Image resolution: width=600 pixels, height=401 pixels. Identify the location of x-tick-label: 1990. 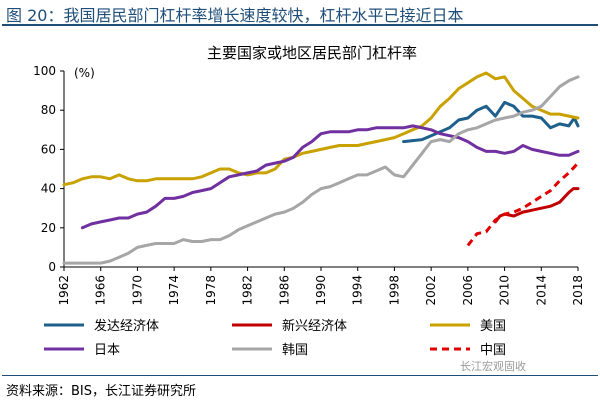
(321, 290).